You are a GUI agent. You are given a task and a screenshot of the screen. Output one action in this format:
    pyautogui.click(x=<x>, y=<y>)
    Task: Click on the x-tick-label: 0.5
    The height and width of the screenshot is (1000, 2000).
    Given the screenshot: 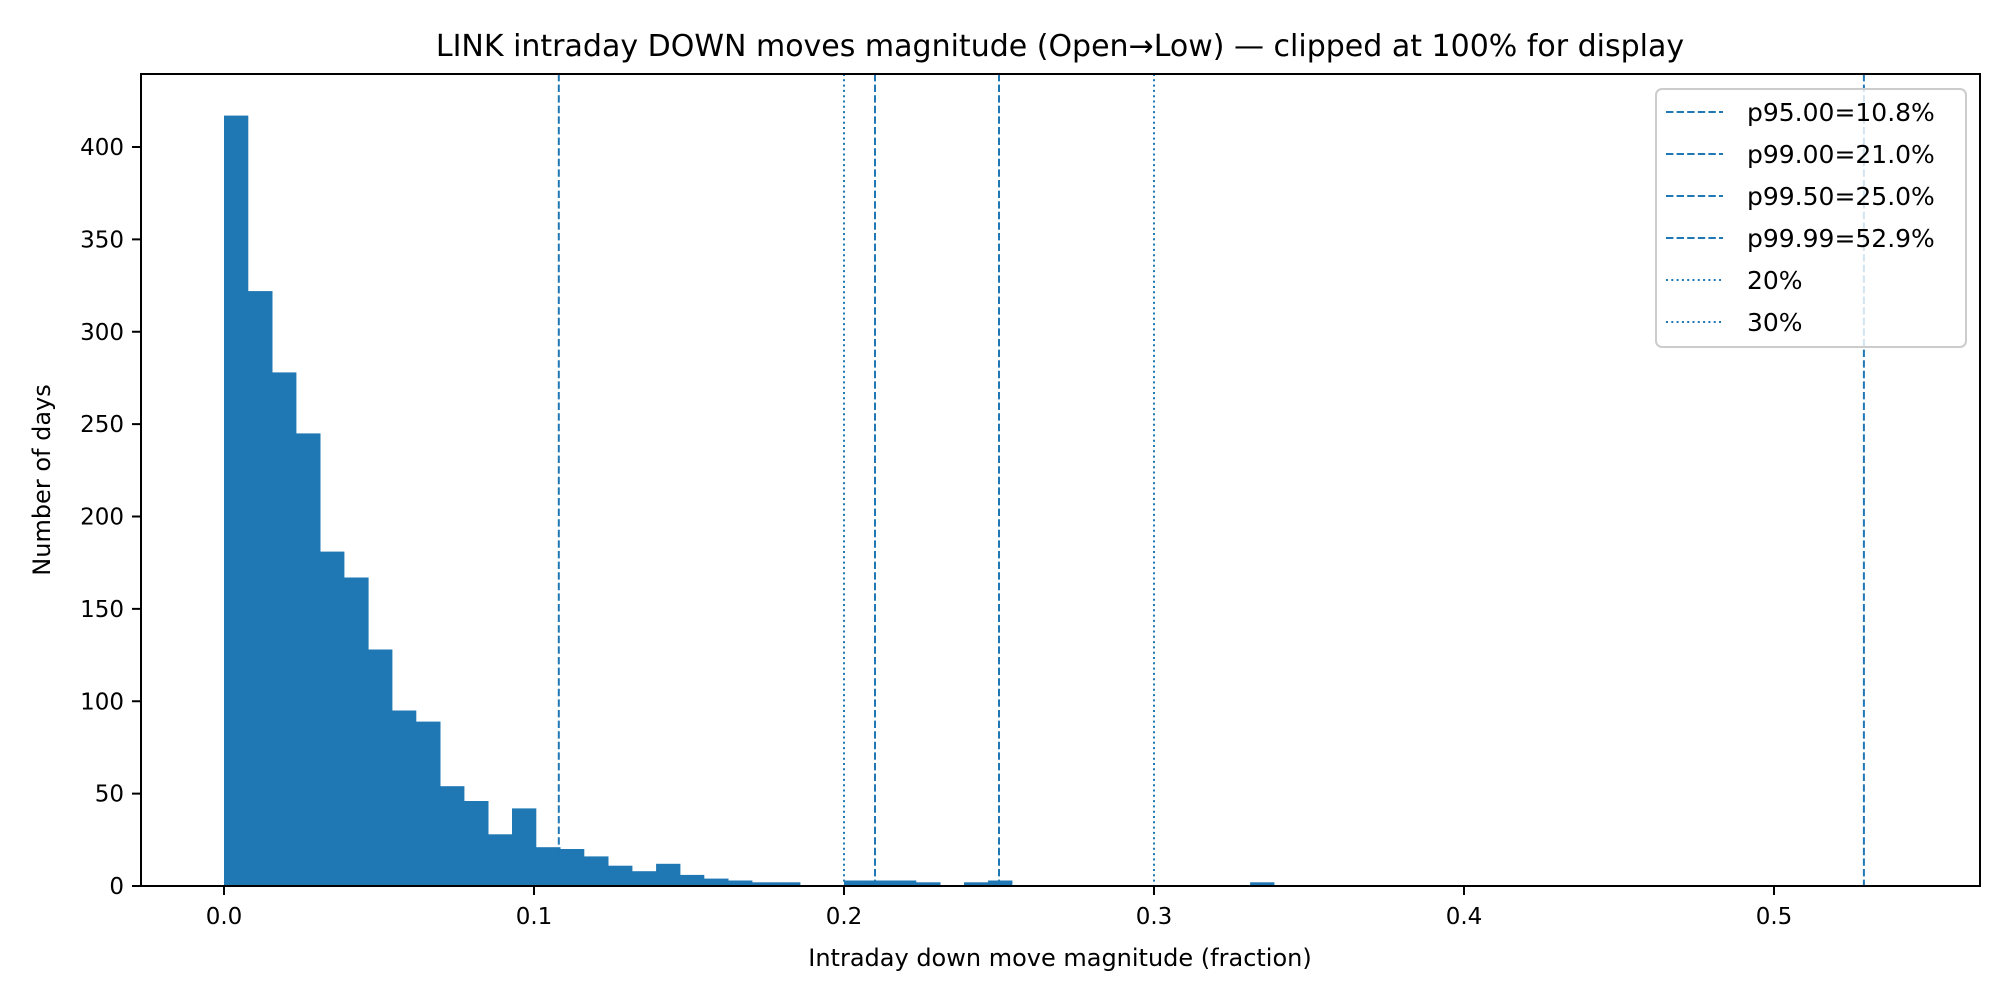 What is the action you would take?
    pyautogui.click(x=1774, y=917)
    